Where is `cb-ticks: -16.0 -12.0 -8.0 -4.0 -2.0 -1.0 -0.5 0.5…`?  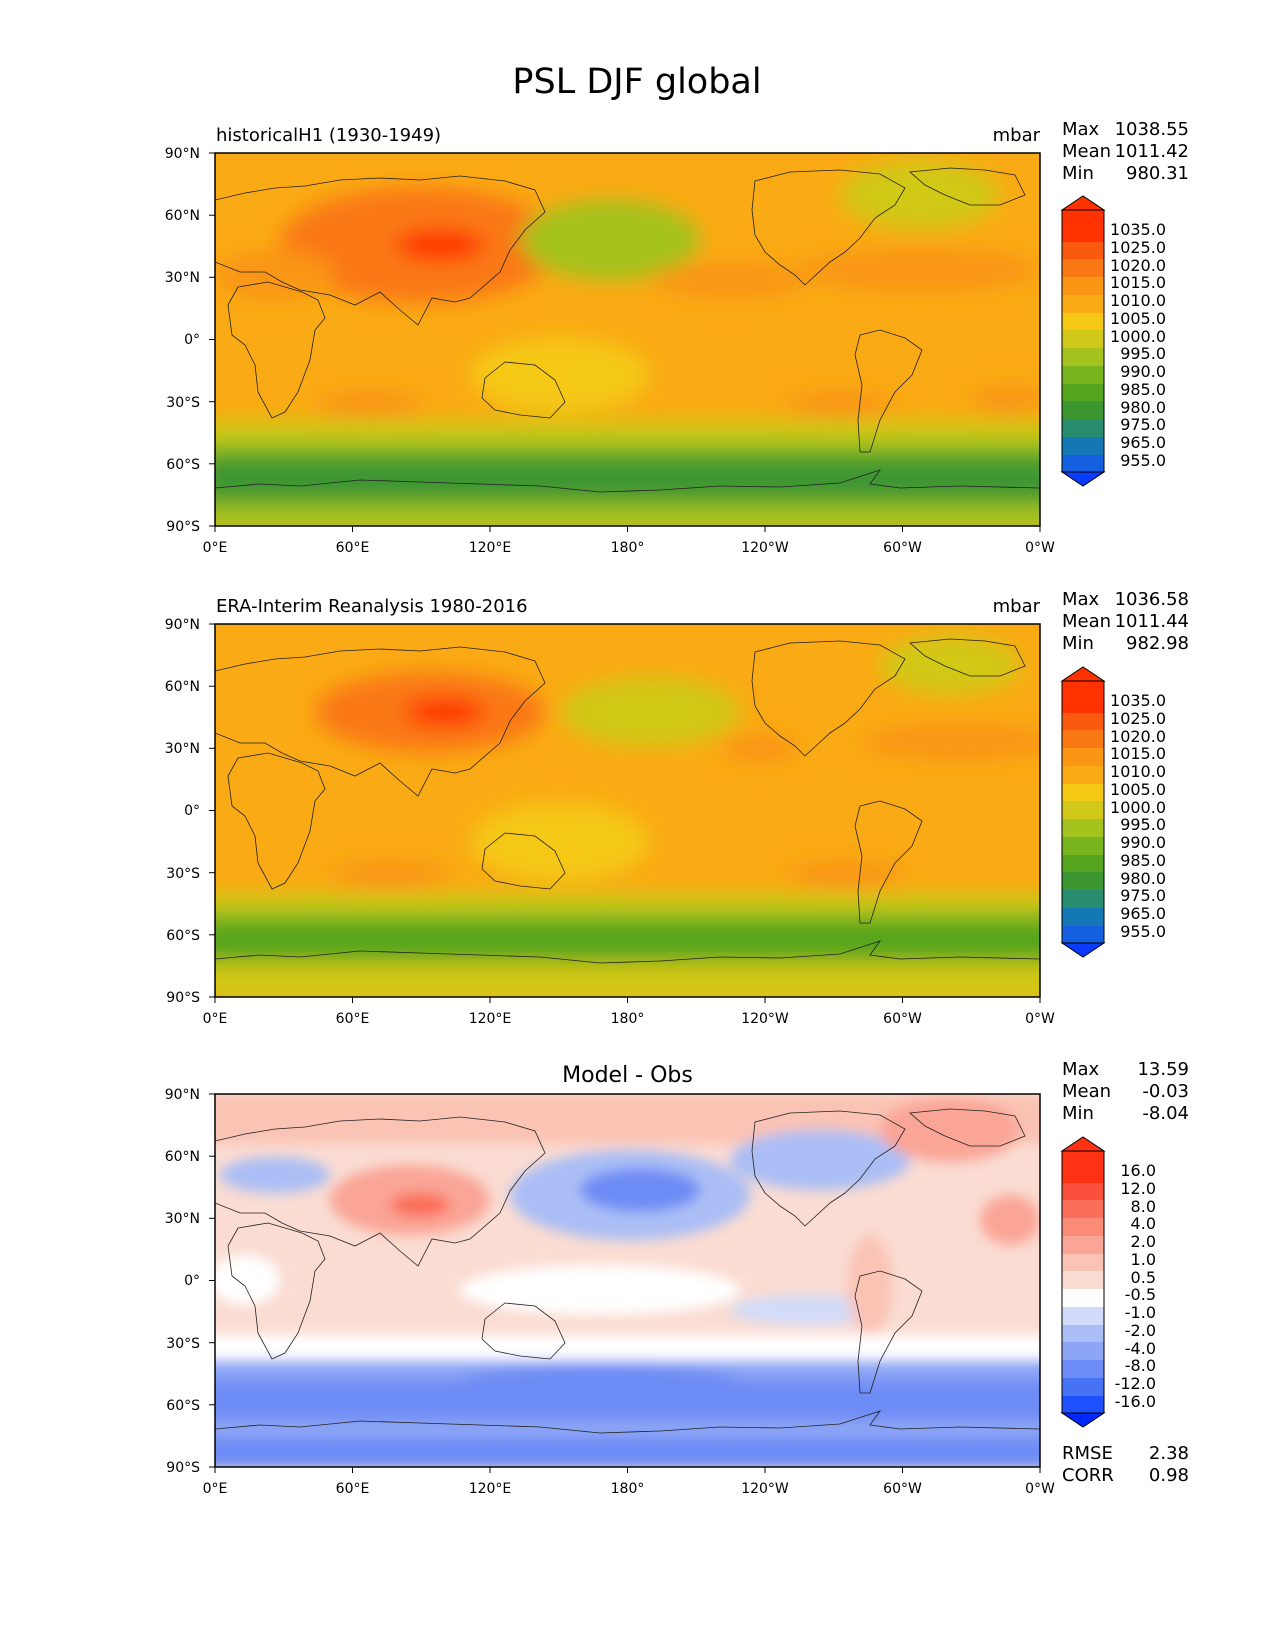 cb-ticks: -16.0 -12.0 -8.0 -4.0 -2.0 -1.0 -0.5 0.5… is located at coordinates (1135, 1286).